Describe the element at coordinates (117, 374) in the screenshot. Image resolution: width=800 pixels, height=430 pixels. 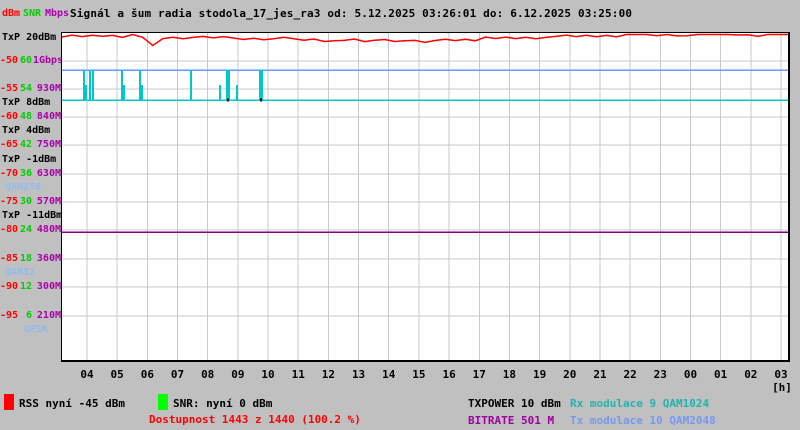
I see `x-axis-label: 05` at that location.